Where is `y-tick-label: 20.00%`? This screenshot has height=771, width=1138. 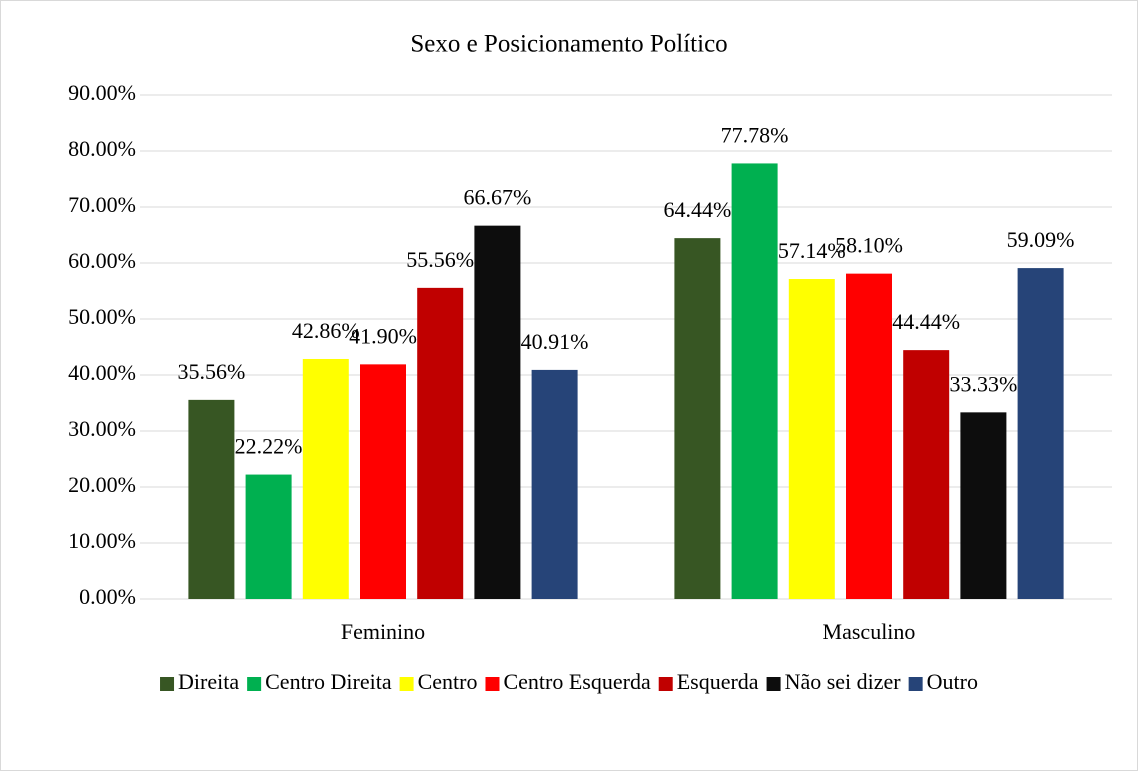 y-tick-label: 20.00% is located at coordinates (102, 484).